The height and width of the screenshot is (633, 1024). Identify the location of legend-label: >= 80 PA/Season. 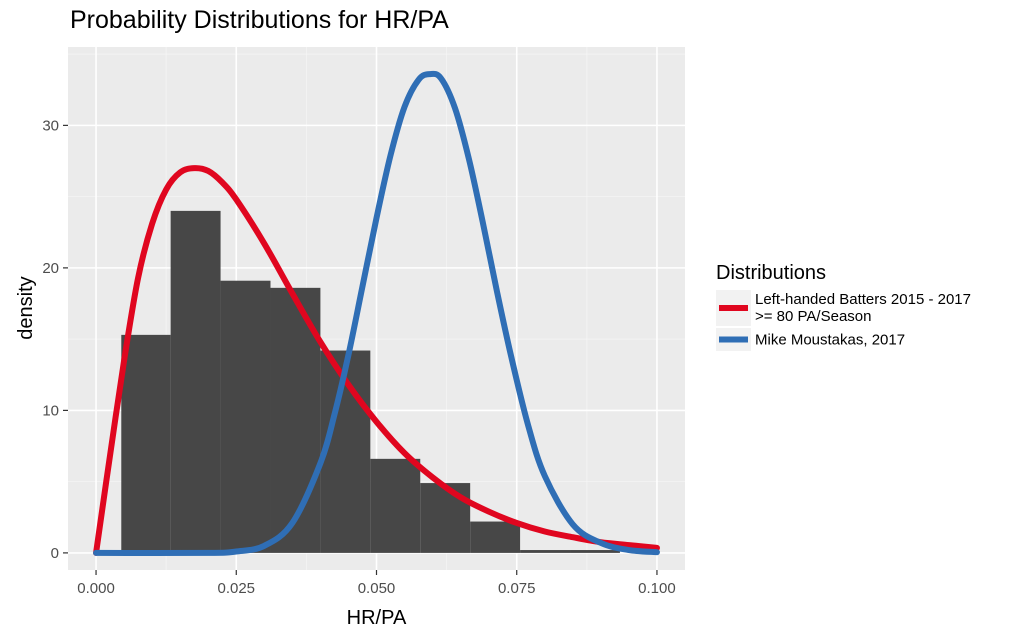
(813, 316).